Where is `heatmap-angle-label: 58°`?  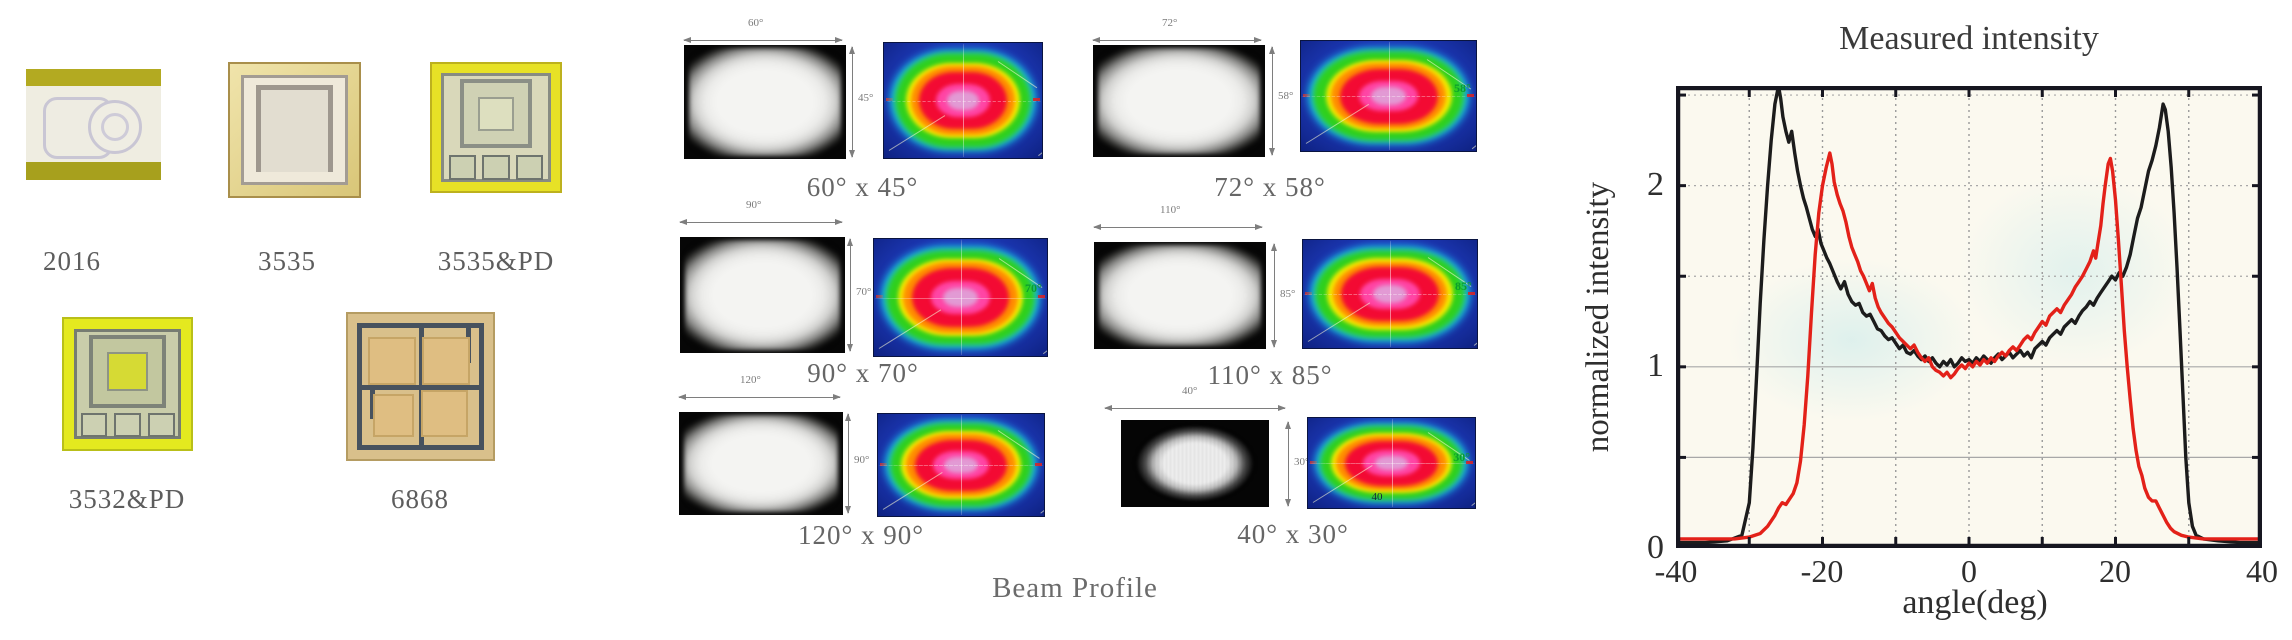
heatmap-angle-label: 58° is located at coordinates (1462, 87).